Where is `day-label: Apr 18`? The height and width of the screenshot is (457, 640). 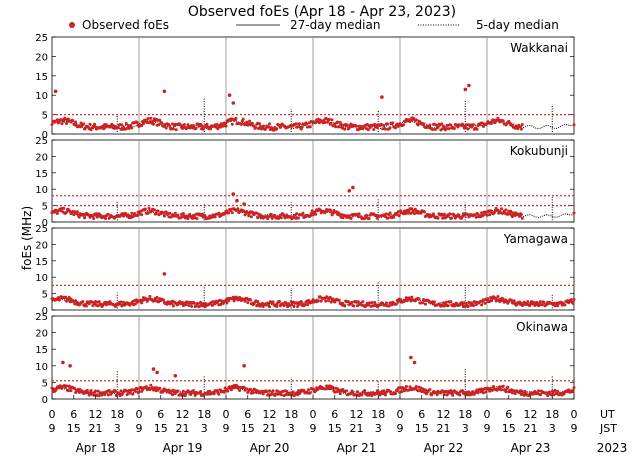
day-label: Apr 18 is located at coordinates (96, 448).